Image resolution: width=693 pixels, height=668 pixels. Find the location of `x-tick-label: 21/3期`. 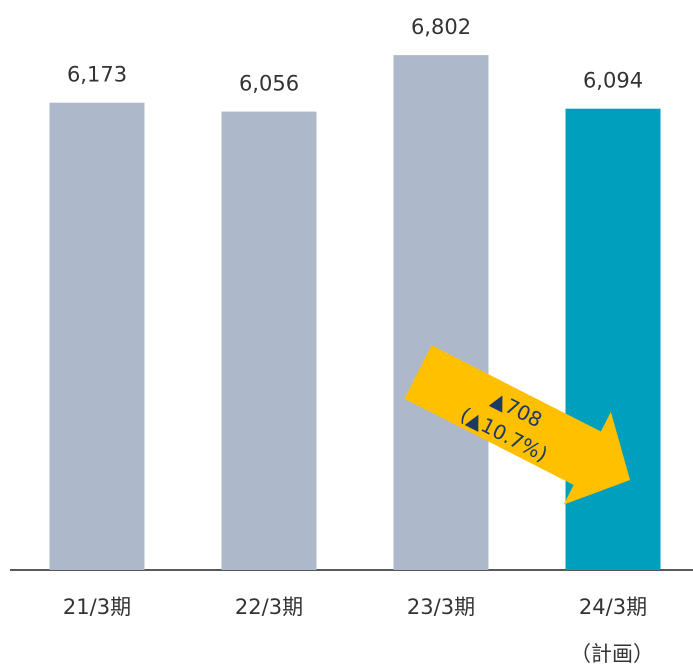

x-tick-label: 21/3期 is located at coordinates (97, 607).